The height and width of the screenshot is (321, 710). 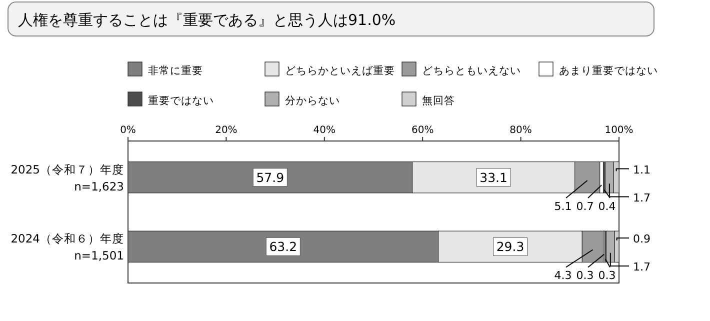 I want to click on data-label: 29.3, so click(x=510, y=246).